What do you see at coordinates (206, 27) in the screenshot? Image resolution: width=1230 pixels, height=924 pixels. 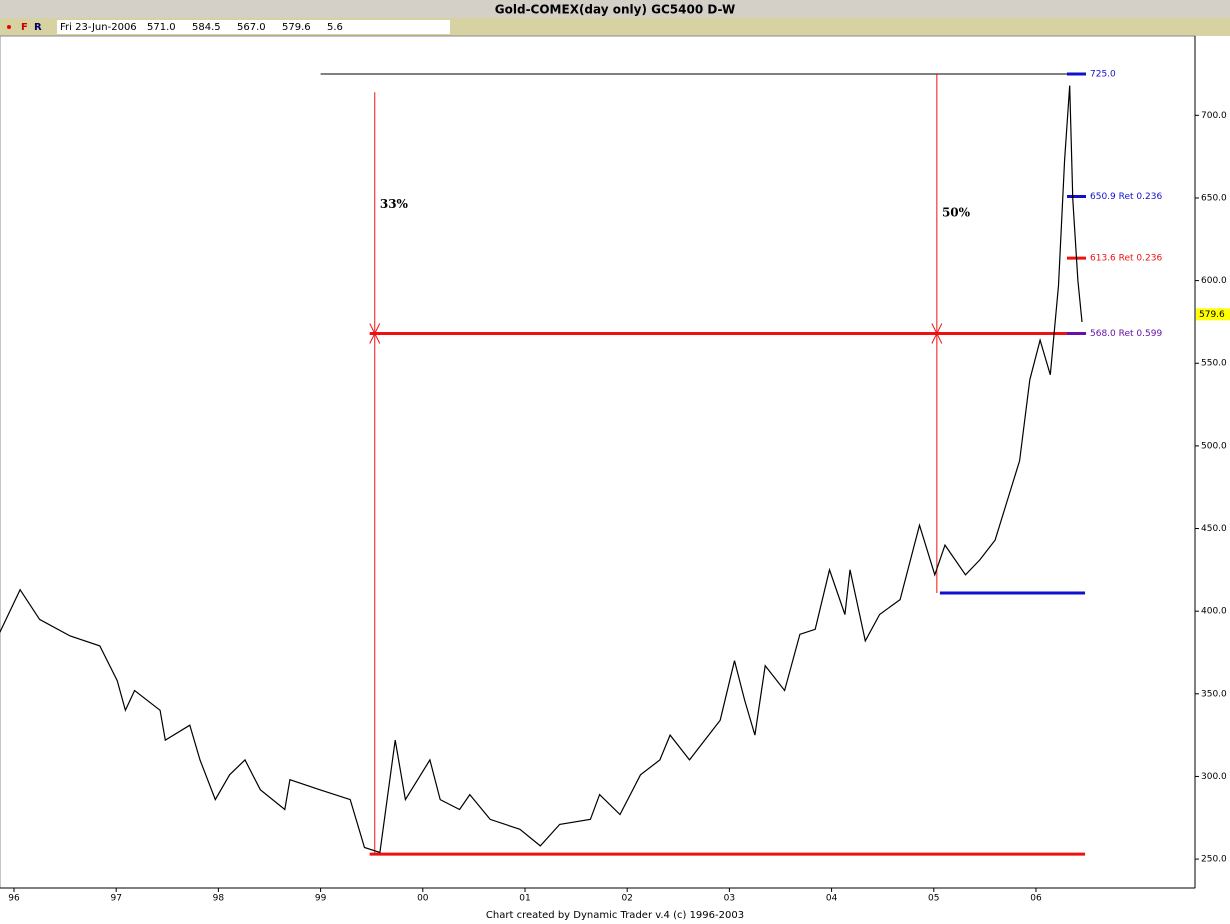 I see `info-field: 584.5` at bounding box center [206, 27].